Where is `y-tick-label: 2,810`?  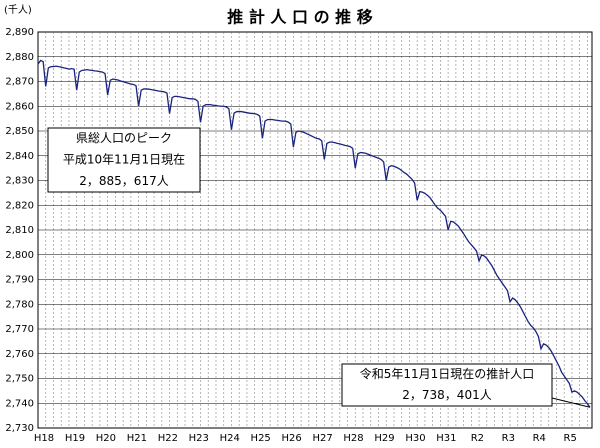 y-tick-label: 2,810 is located at coordinates (19, 230).